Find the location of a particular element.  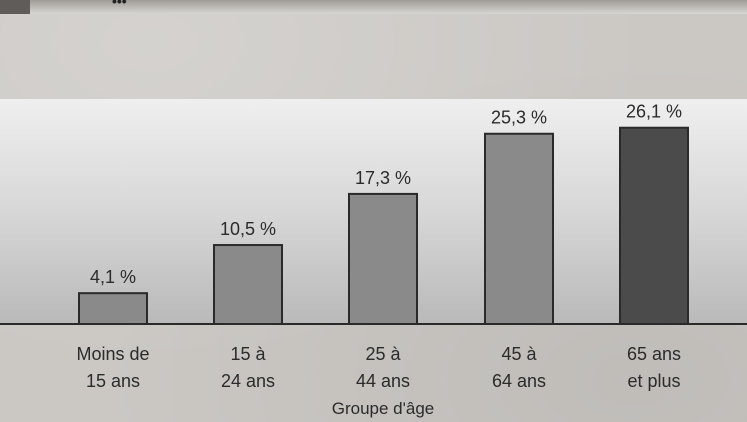

category-label-1-0: 15 à is located at coordinates (248, 354).